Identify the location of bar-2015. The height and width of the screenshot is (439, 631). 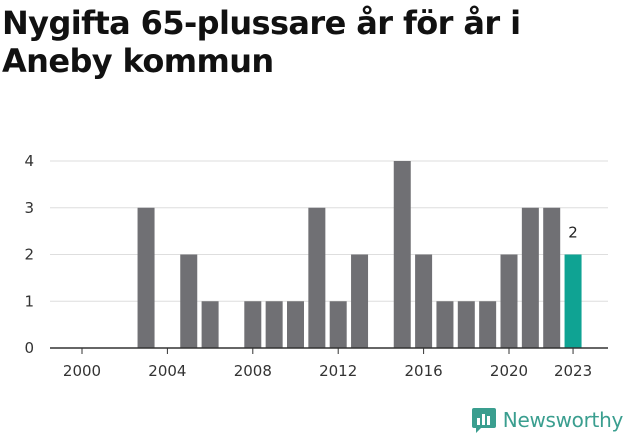
(402, 254).